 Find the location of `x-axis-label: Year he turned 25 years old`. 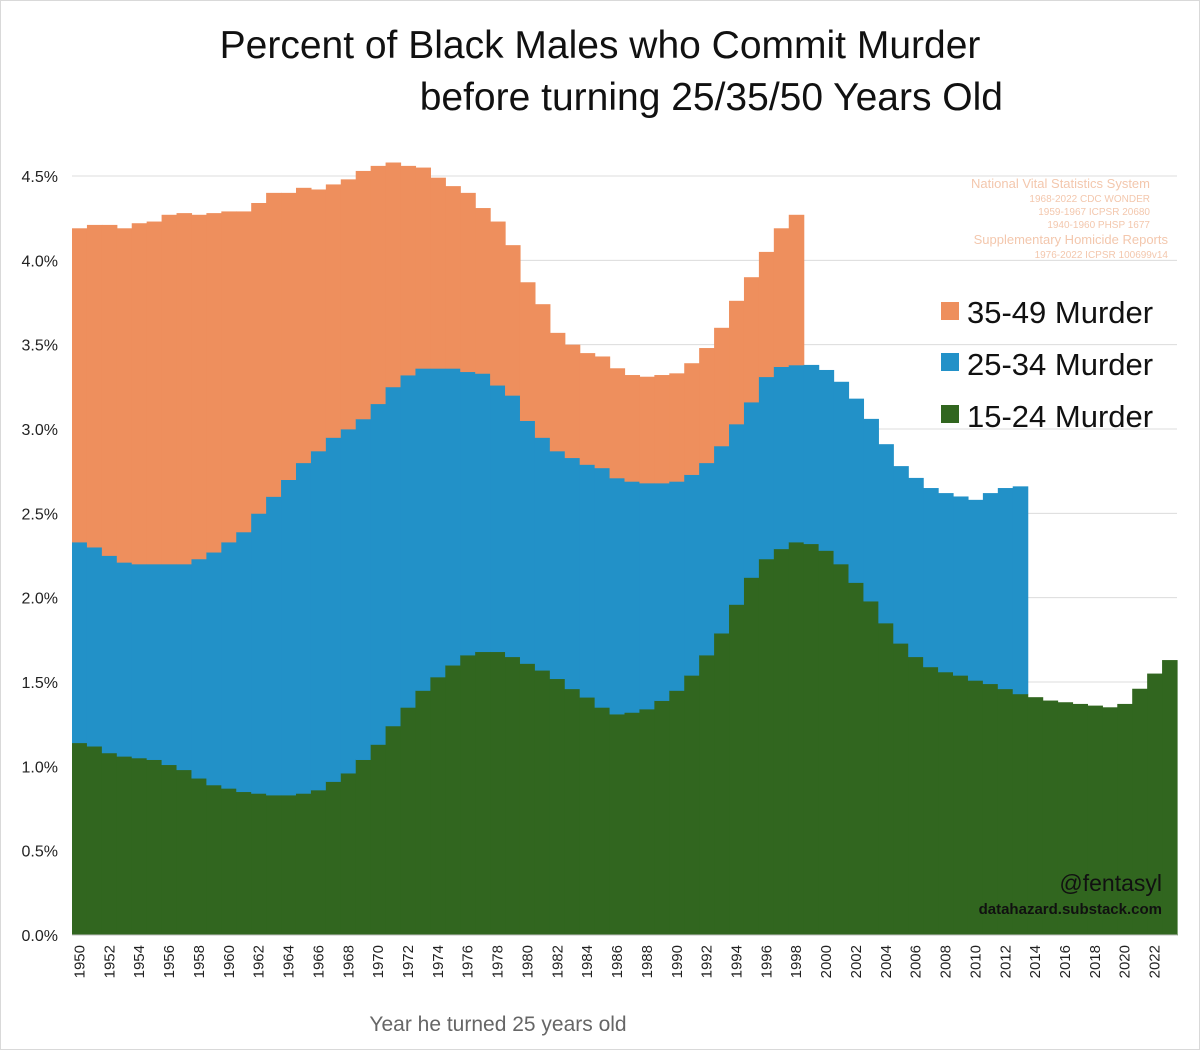

x-axis-label: Year he turned 25 years old is located at coordinates (497, 1024).